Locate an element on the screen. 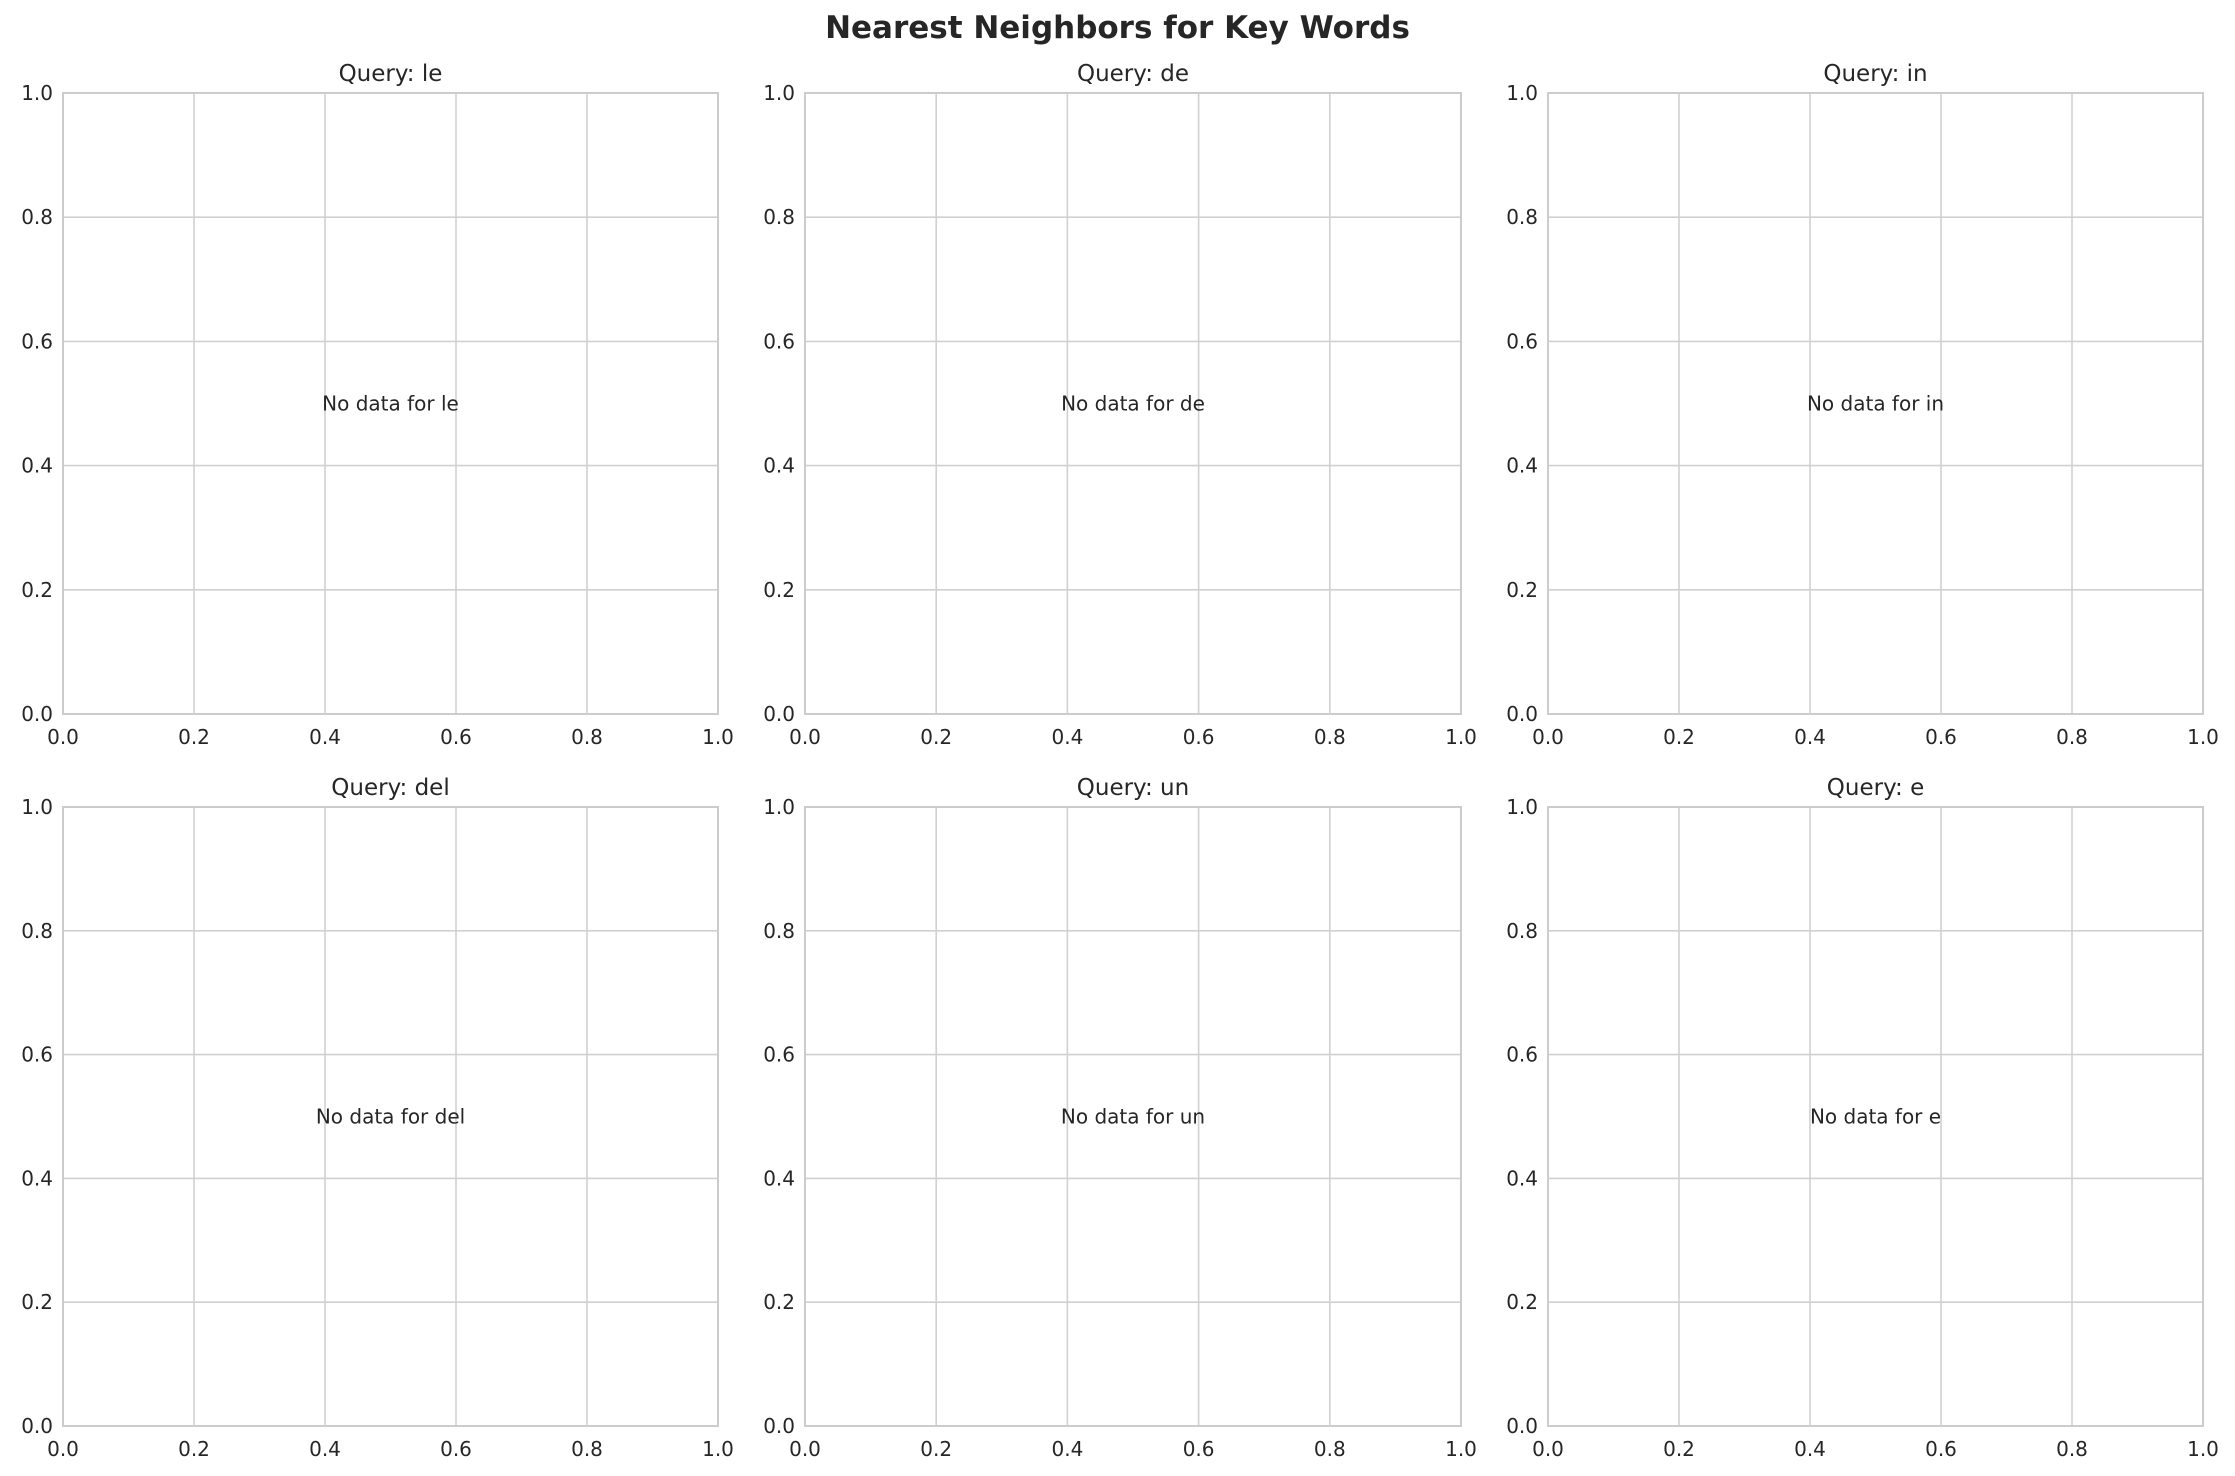 This screenshot has height=1476, width=2235. subplot-title: Query: un is located at coordinates (1133, 788).